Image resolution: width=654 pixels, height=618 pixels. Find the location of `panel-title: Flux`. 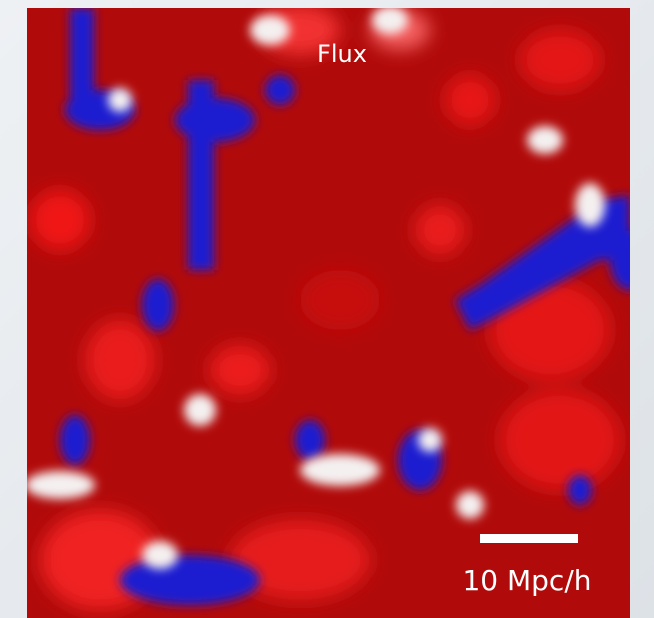

panel-title: Flux is located at coordinates (342, 54).